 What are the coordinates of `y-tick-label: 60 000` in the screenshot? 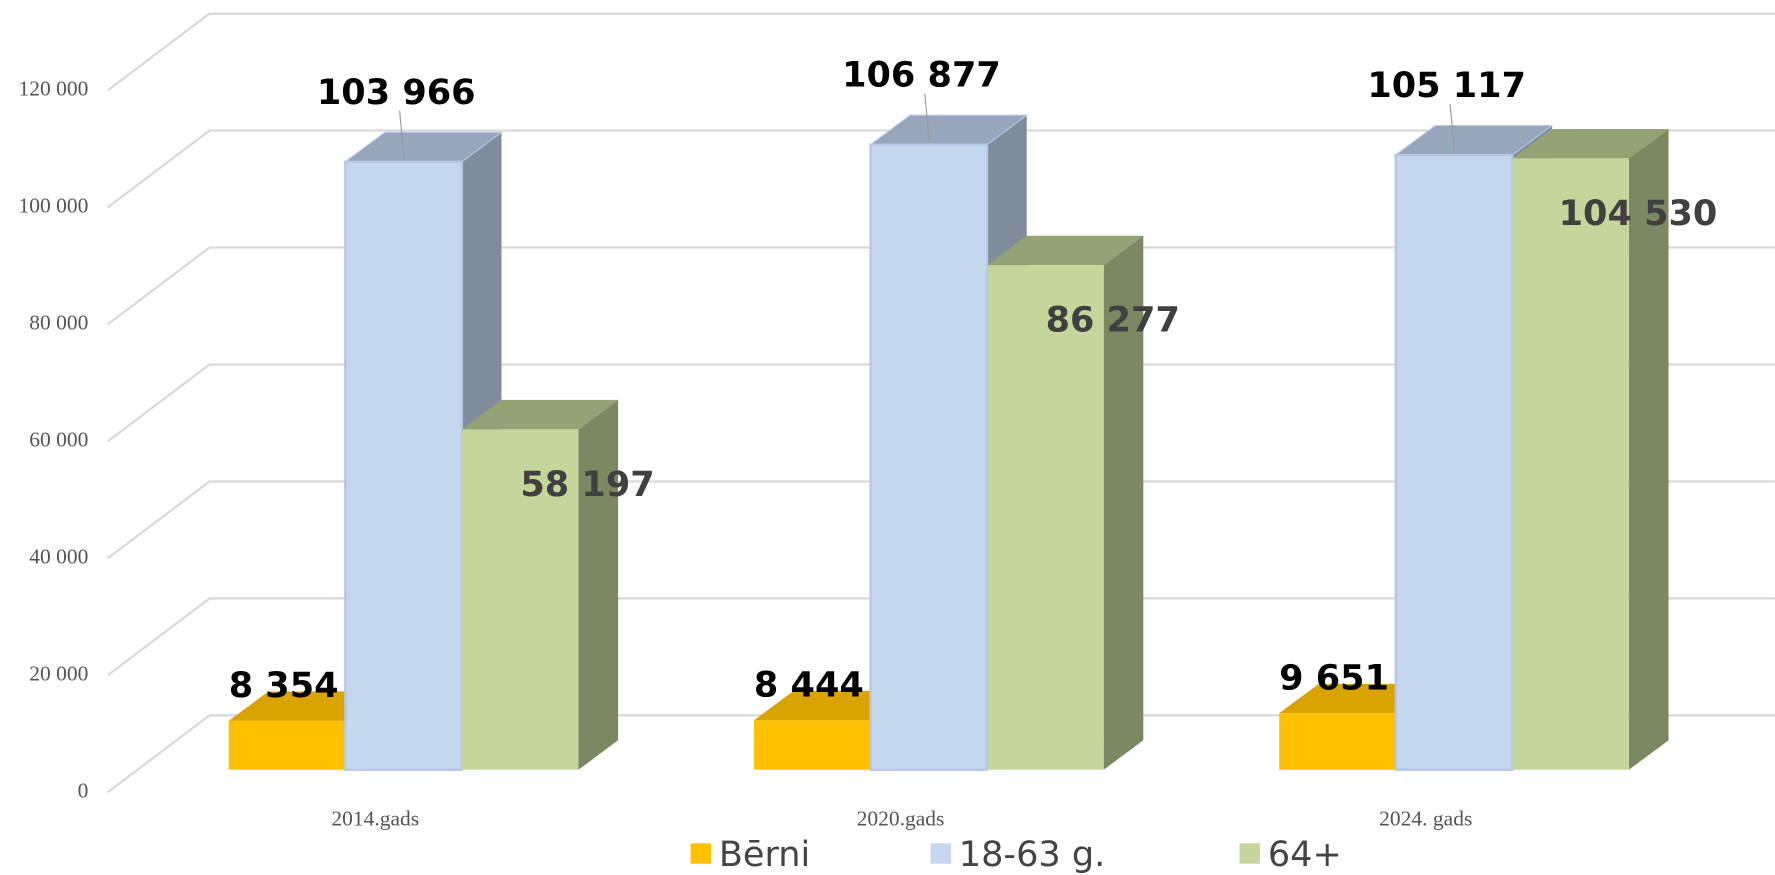 It's located at (58, 439).